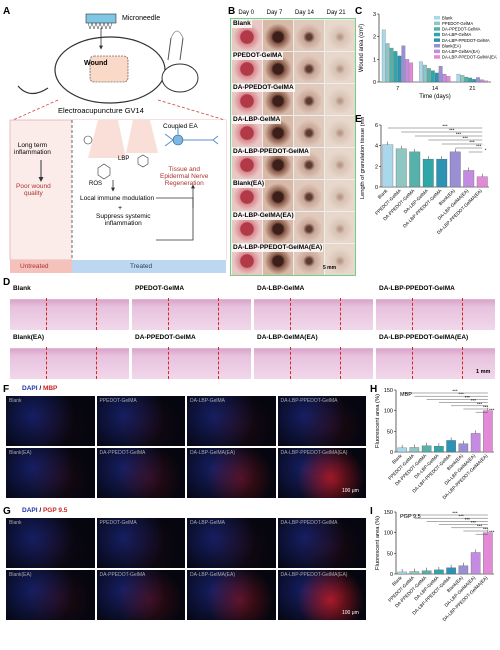 The image size is (500, 650). I want to click on fluor-image: DA-LBP-GelMA, so click(231, 543).